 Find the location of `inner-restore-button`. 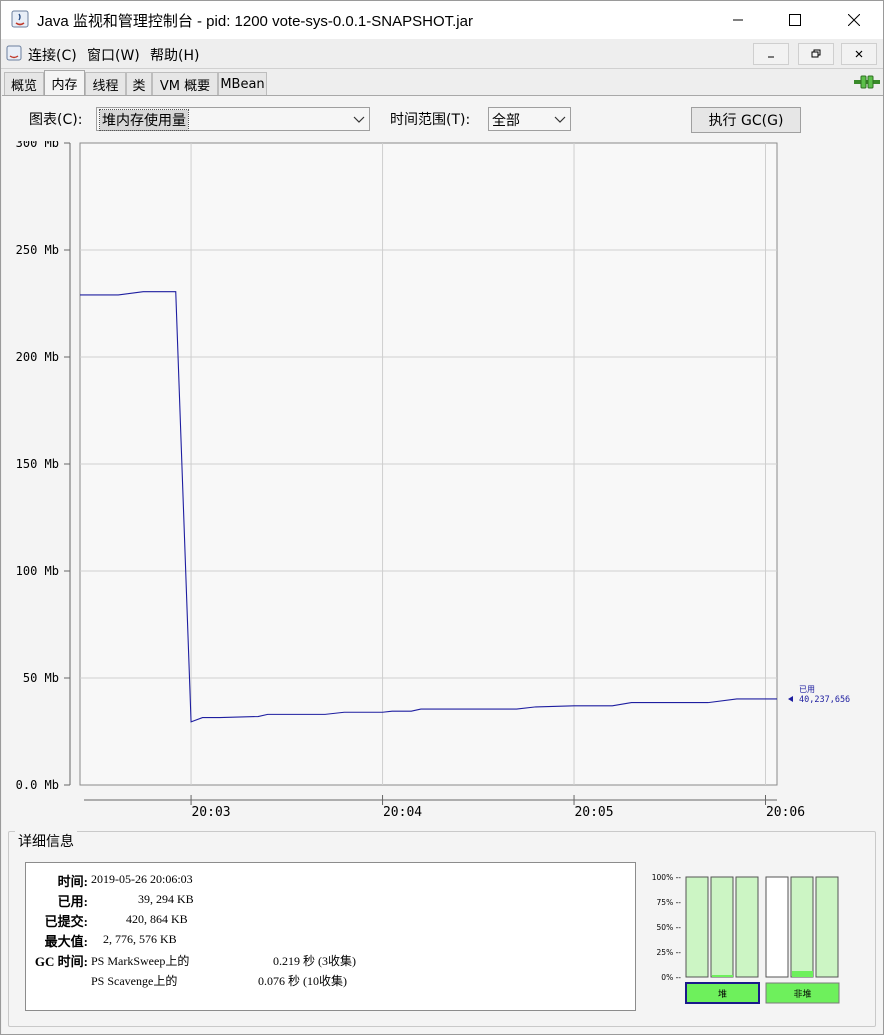

inner-restore-button is located at coordinates (816, 54).